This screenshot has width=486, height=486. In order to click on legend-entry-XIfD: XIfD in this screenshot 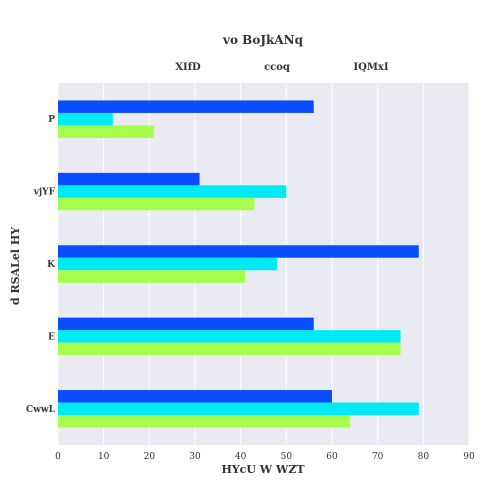, I will do `click(188, 67)`.